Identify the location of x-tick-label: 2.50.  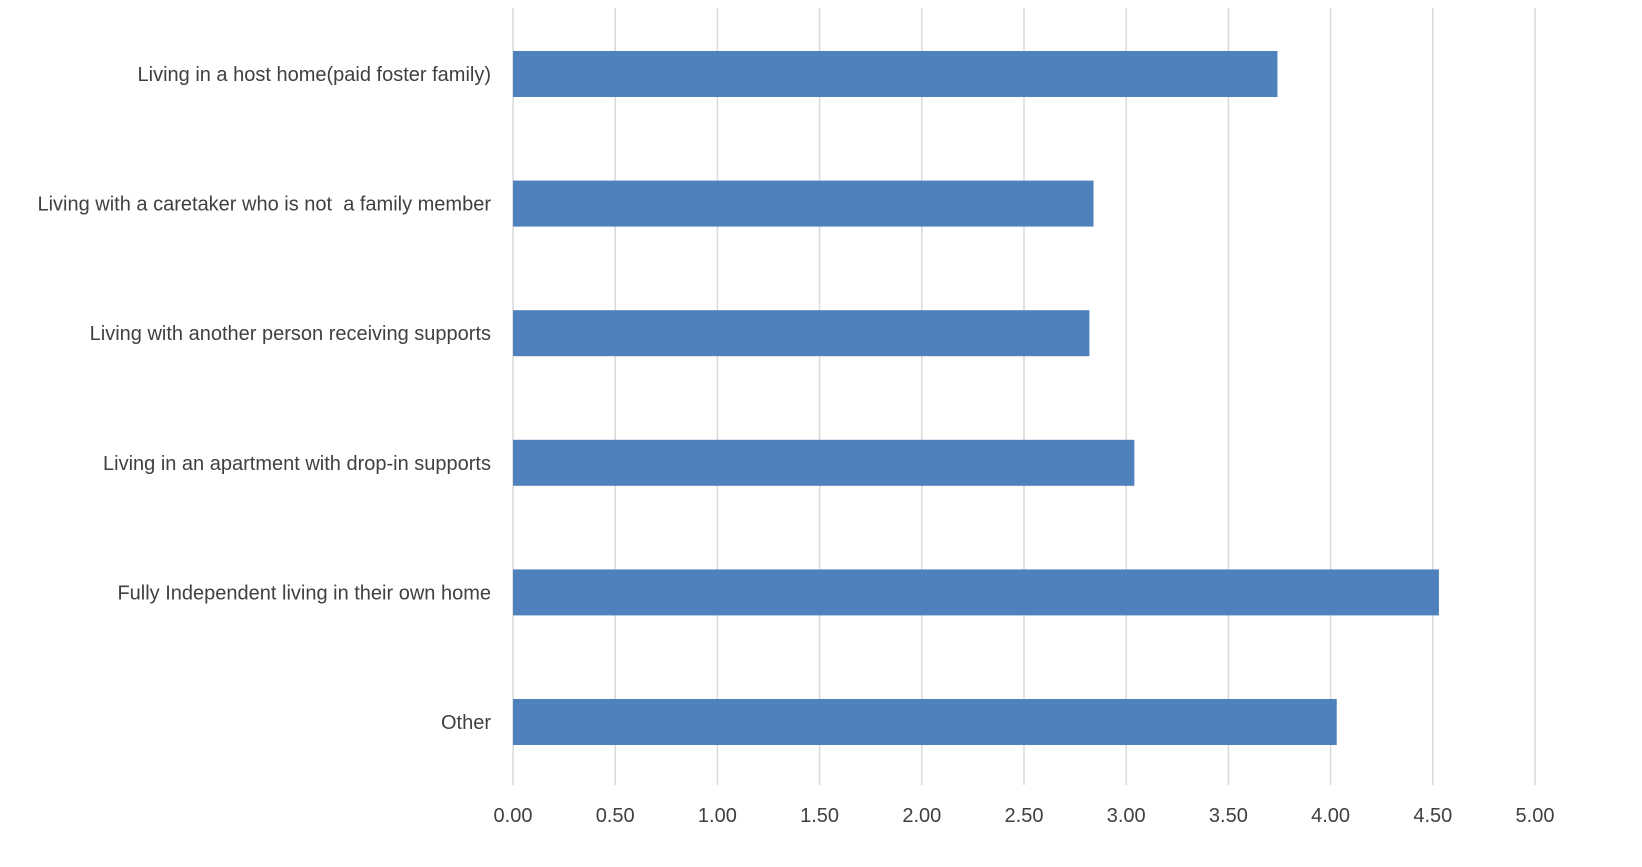
(1024, 816).